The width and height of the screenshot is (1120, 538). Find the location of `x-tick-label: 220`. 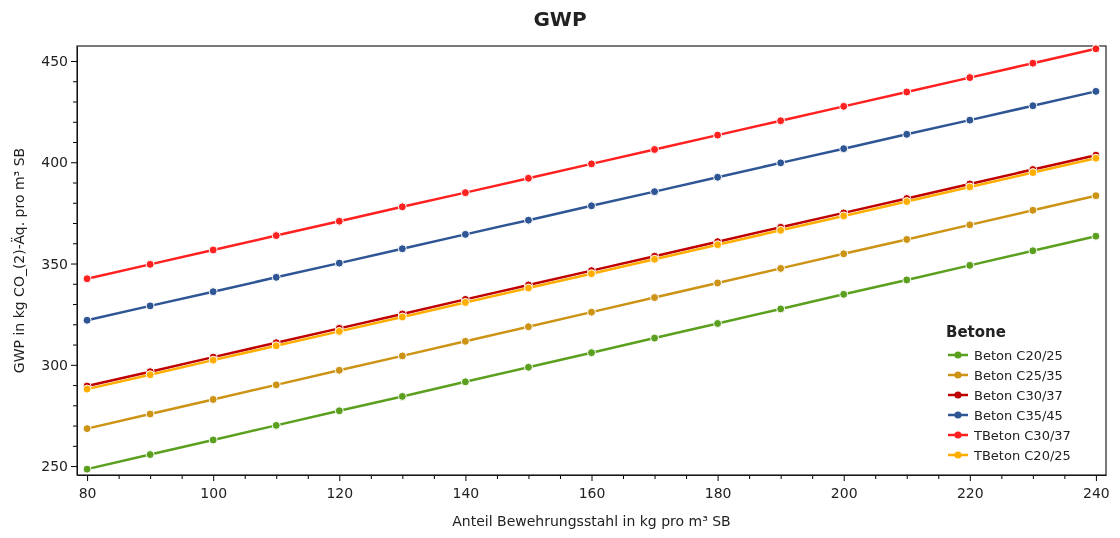

x-tick-label: 220 is located at coordinates (970, 493).